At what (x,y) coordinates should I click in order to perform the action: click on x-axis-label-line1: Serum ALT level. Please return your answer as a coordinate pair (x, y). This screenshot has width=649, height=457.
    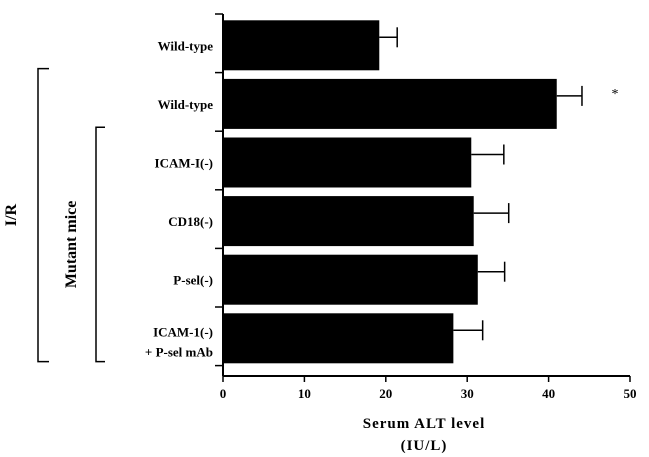
    Looking at the image, I should click on (424, 424).